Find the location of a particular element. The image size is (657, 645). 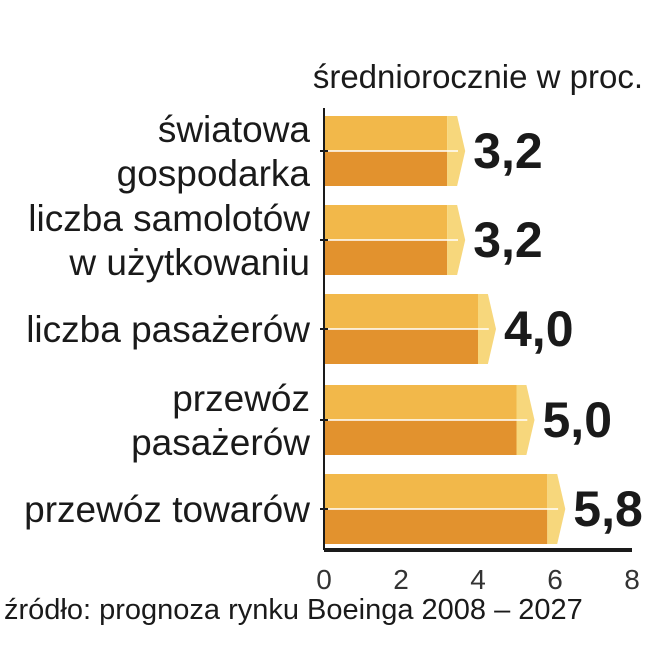

category-label-1-0: liczba samolotów is located at coordinates (169, 218).